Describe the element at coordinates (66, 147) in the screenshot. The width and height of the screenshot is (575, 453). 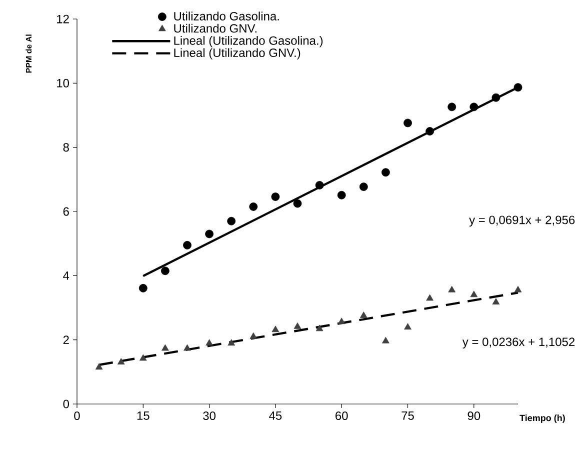
I see `y-tick-label: 8` at that location.